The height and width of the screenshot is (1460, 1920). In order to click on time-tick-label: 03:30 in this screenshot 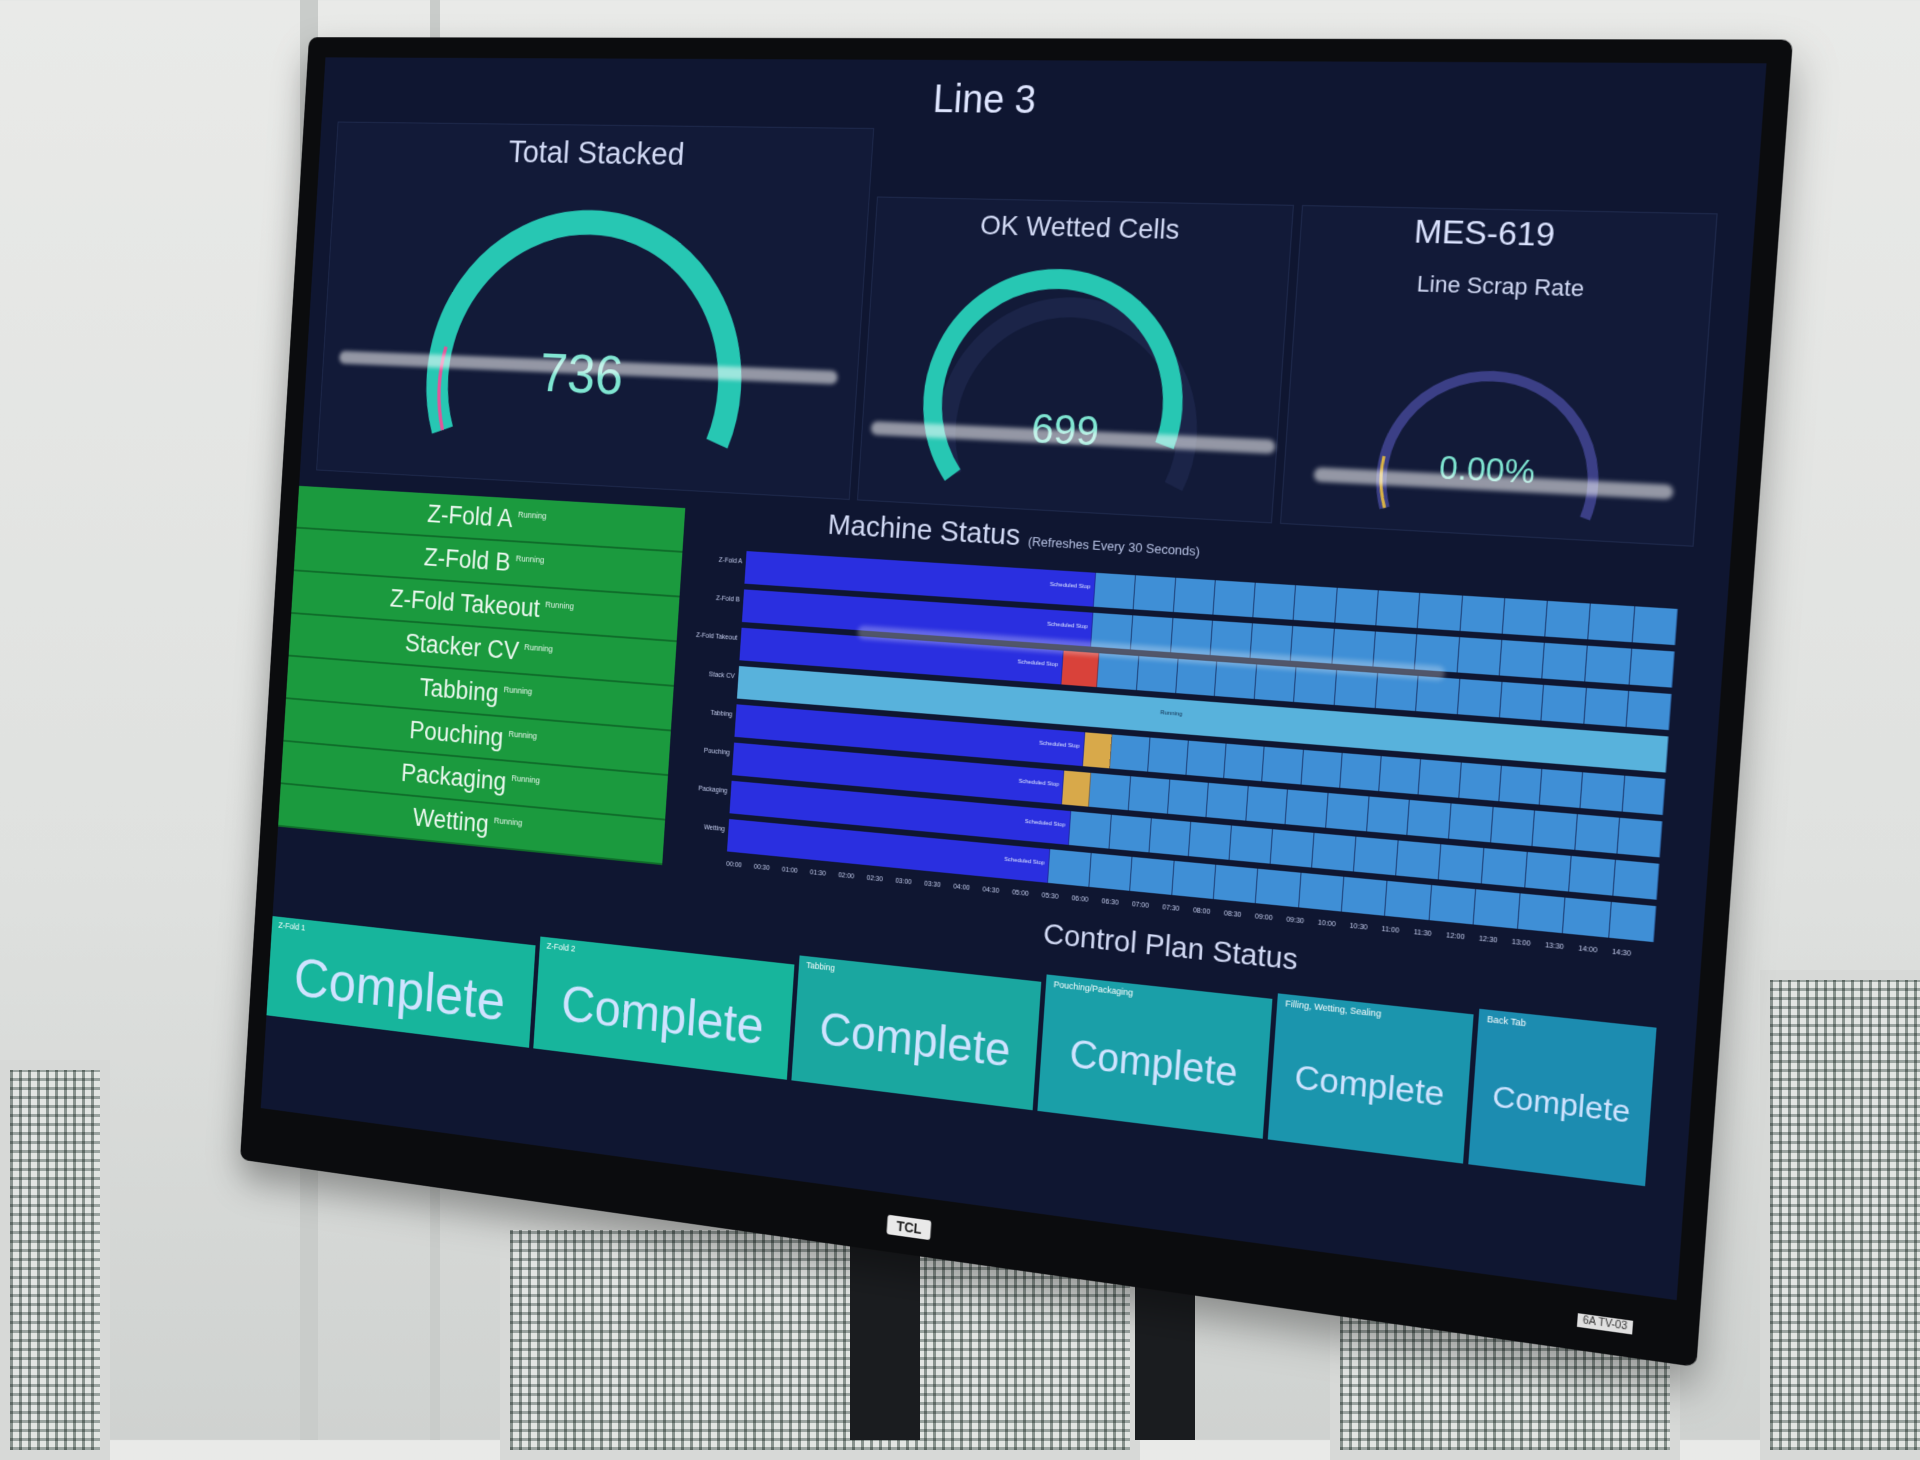, I will do `click(932, 885)`.